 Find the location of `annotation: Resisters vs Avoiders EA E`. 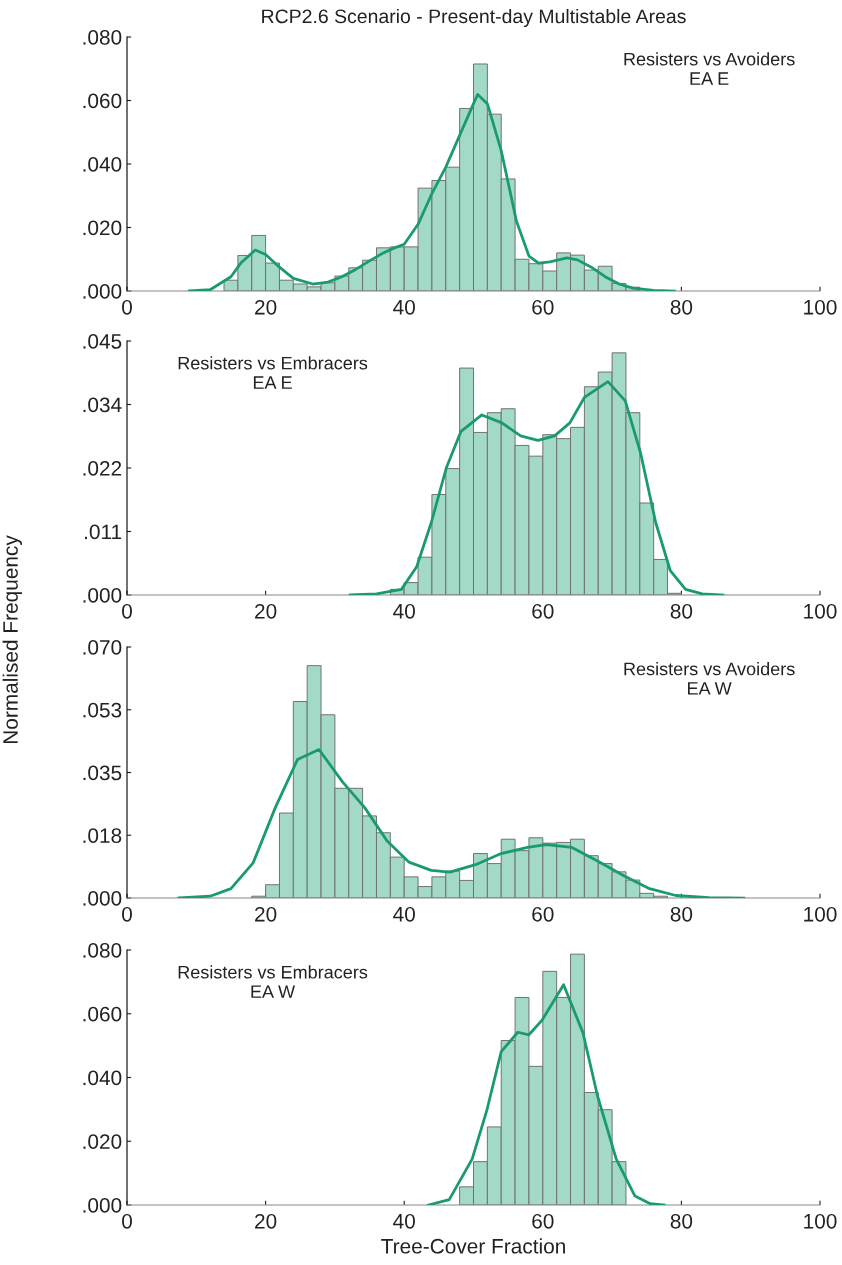

annotation: Resisters vs Avoiders EA E is located at coordinates (709, 68).